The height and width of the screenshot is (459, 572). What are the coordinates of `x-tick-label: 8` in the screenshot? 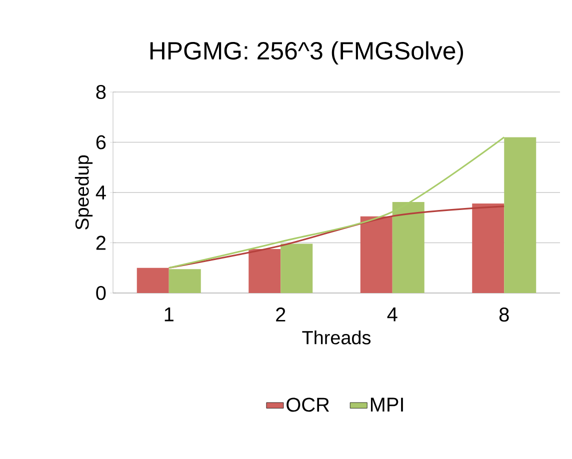 It's located at (504, 315).